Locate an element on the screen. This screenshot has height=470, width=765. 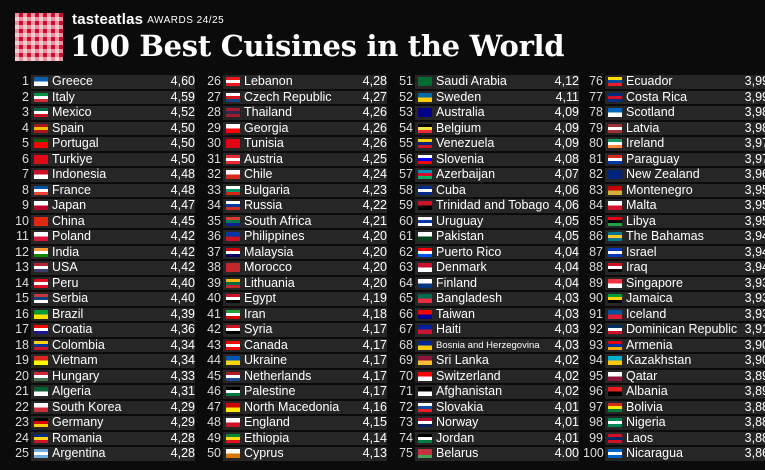
ranking-row: 97 Bolivia 3,88 is located at coordinates (674, 408).